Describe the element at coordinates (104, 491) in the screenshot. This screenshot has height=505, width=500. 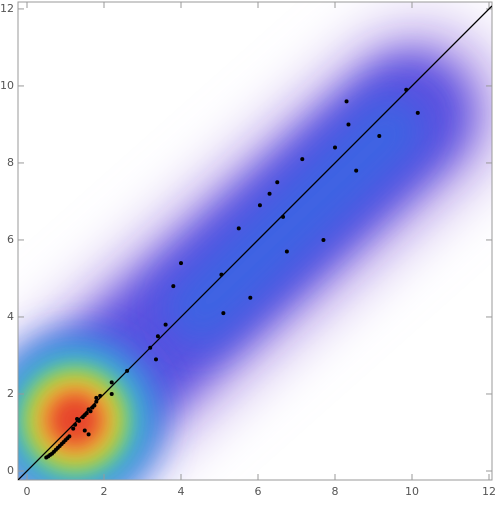
I see `x-tick-label: 2` at that location.